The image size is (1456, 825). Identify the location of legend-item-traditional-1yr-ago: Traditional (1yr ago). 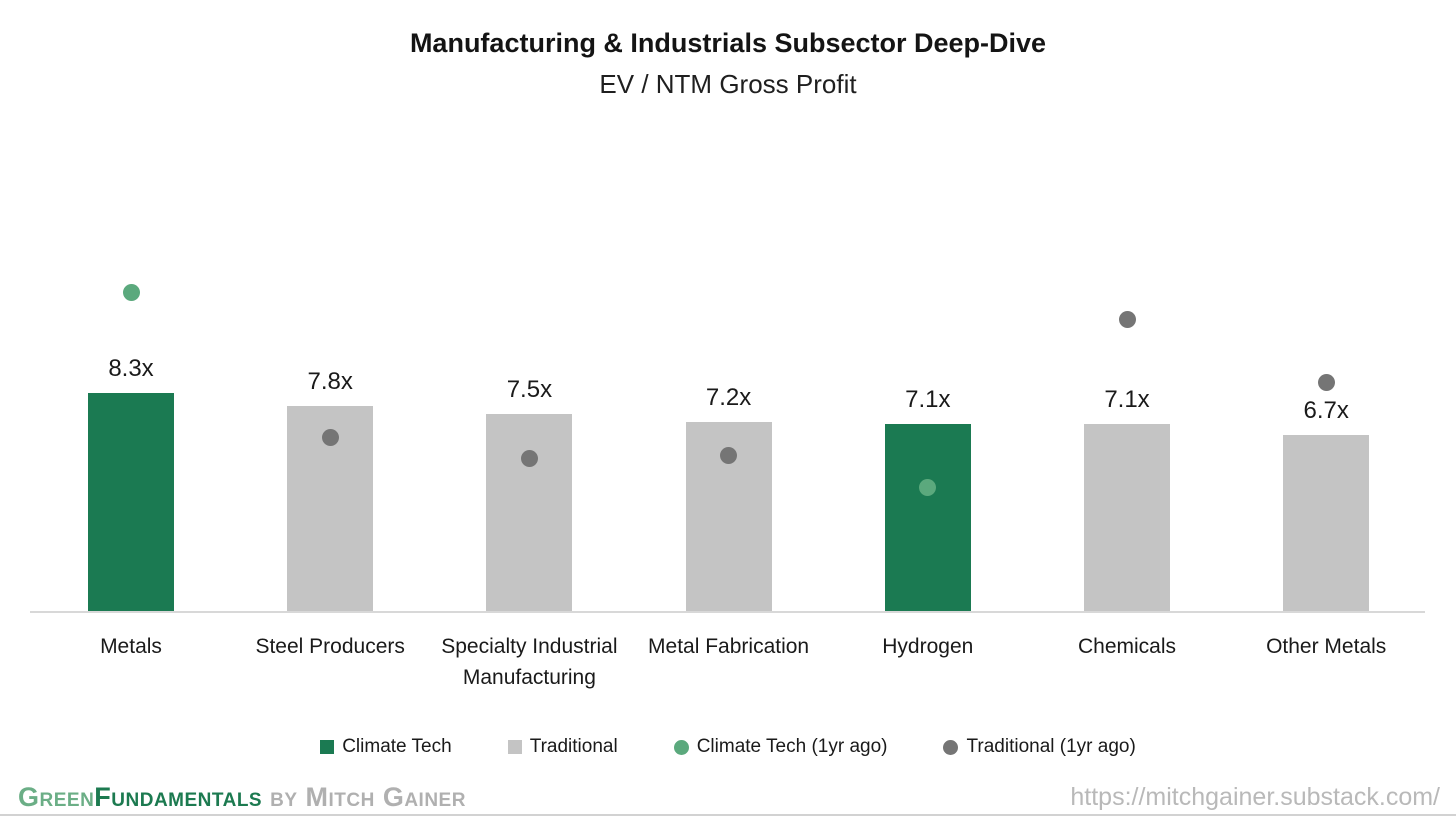
(1039, 747).